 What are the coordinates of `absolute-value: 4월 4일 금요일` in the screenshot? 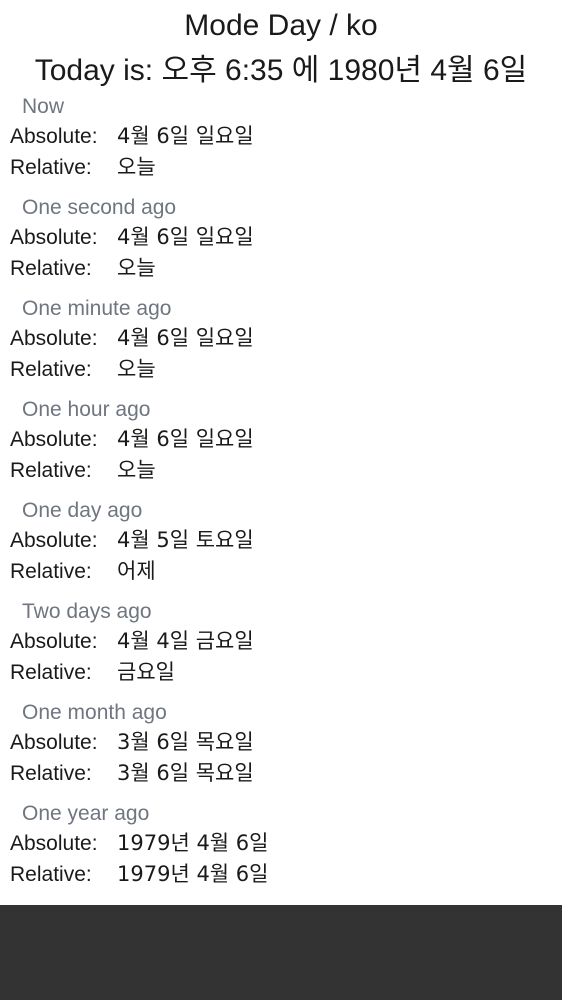 It's located at (185, 641).